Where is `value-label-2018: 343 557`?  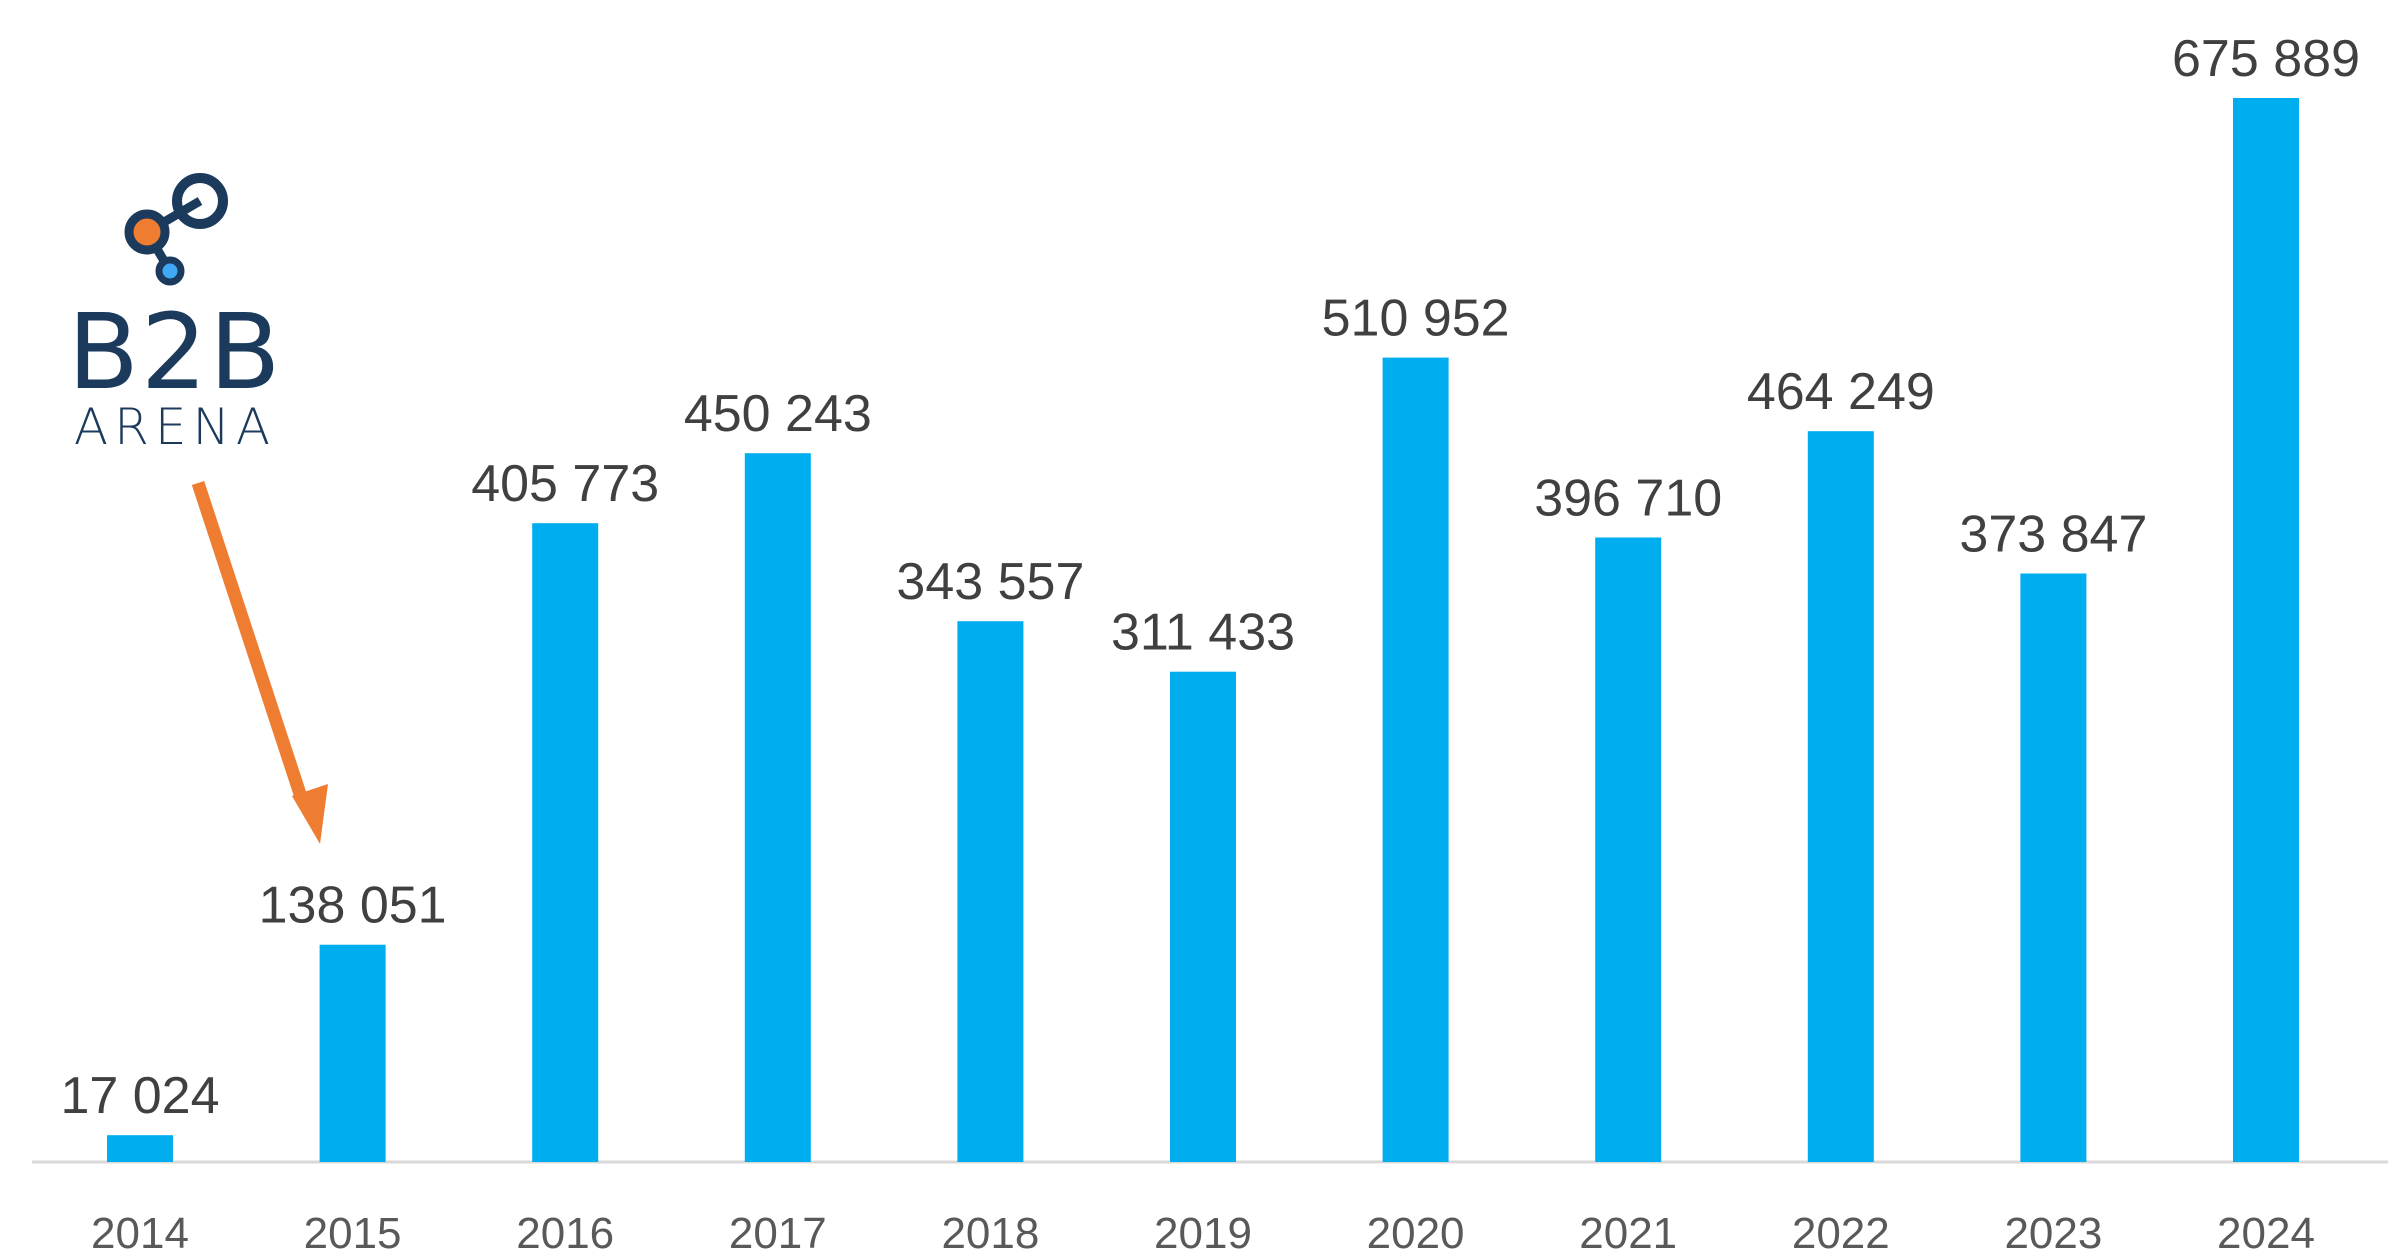
value-label-2018: 343 557 is located at coordinates (990, 582).